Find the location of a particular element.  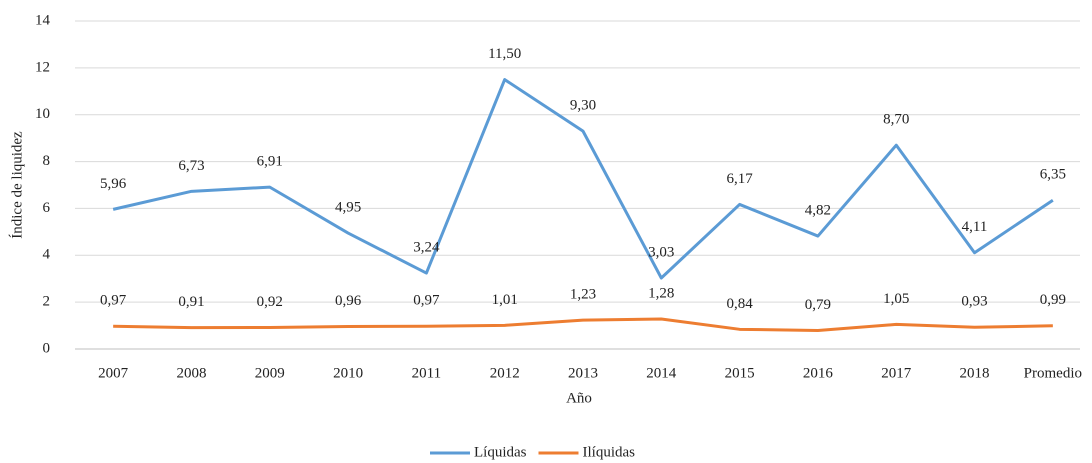

y-tick-label: 0 is located at coordinates (47, 348).